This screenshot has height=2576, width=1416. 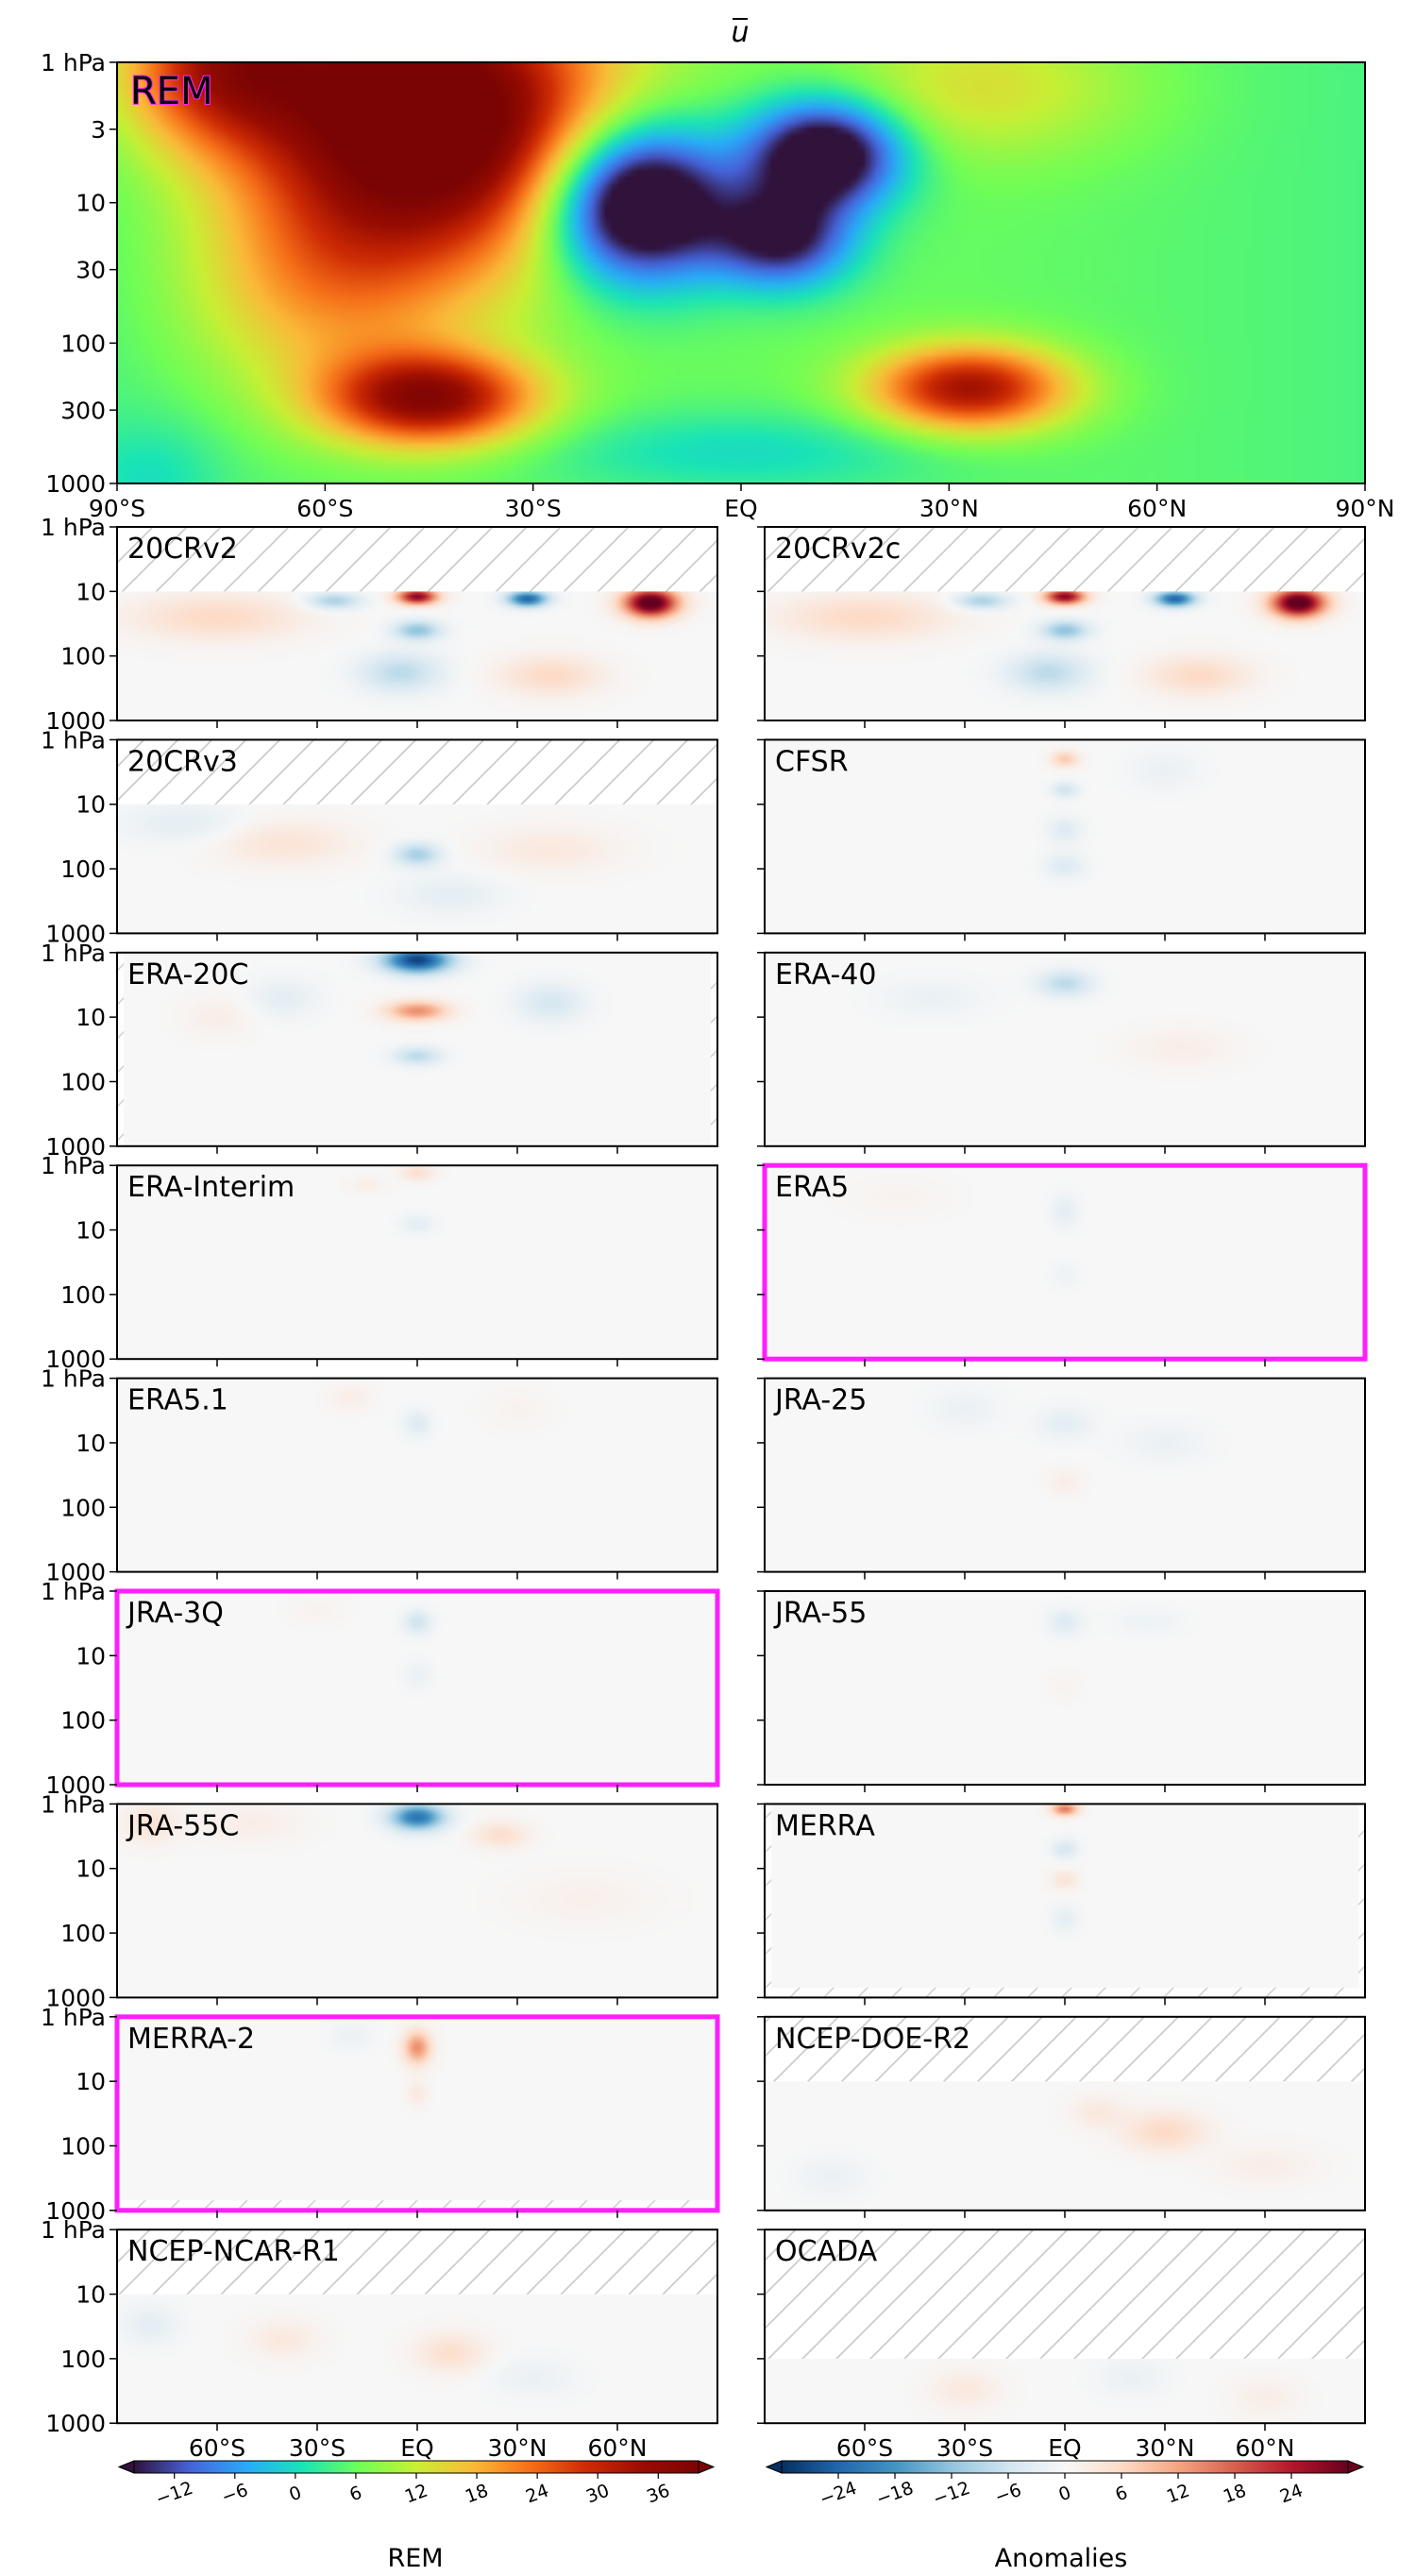 I want to click on panel-label: 20CRv3, so click(x=182, y=761).